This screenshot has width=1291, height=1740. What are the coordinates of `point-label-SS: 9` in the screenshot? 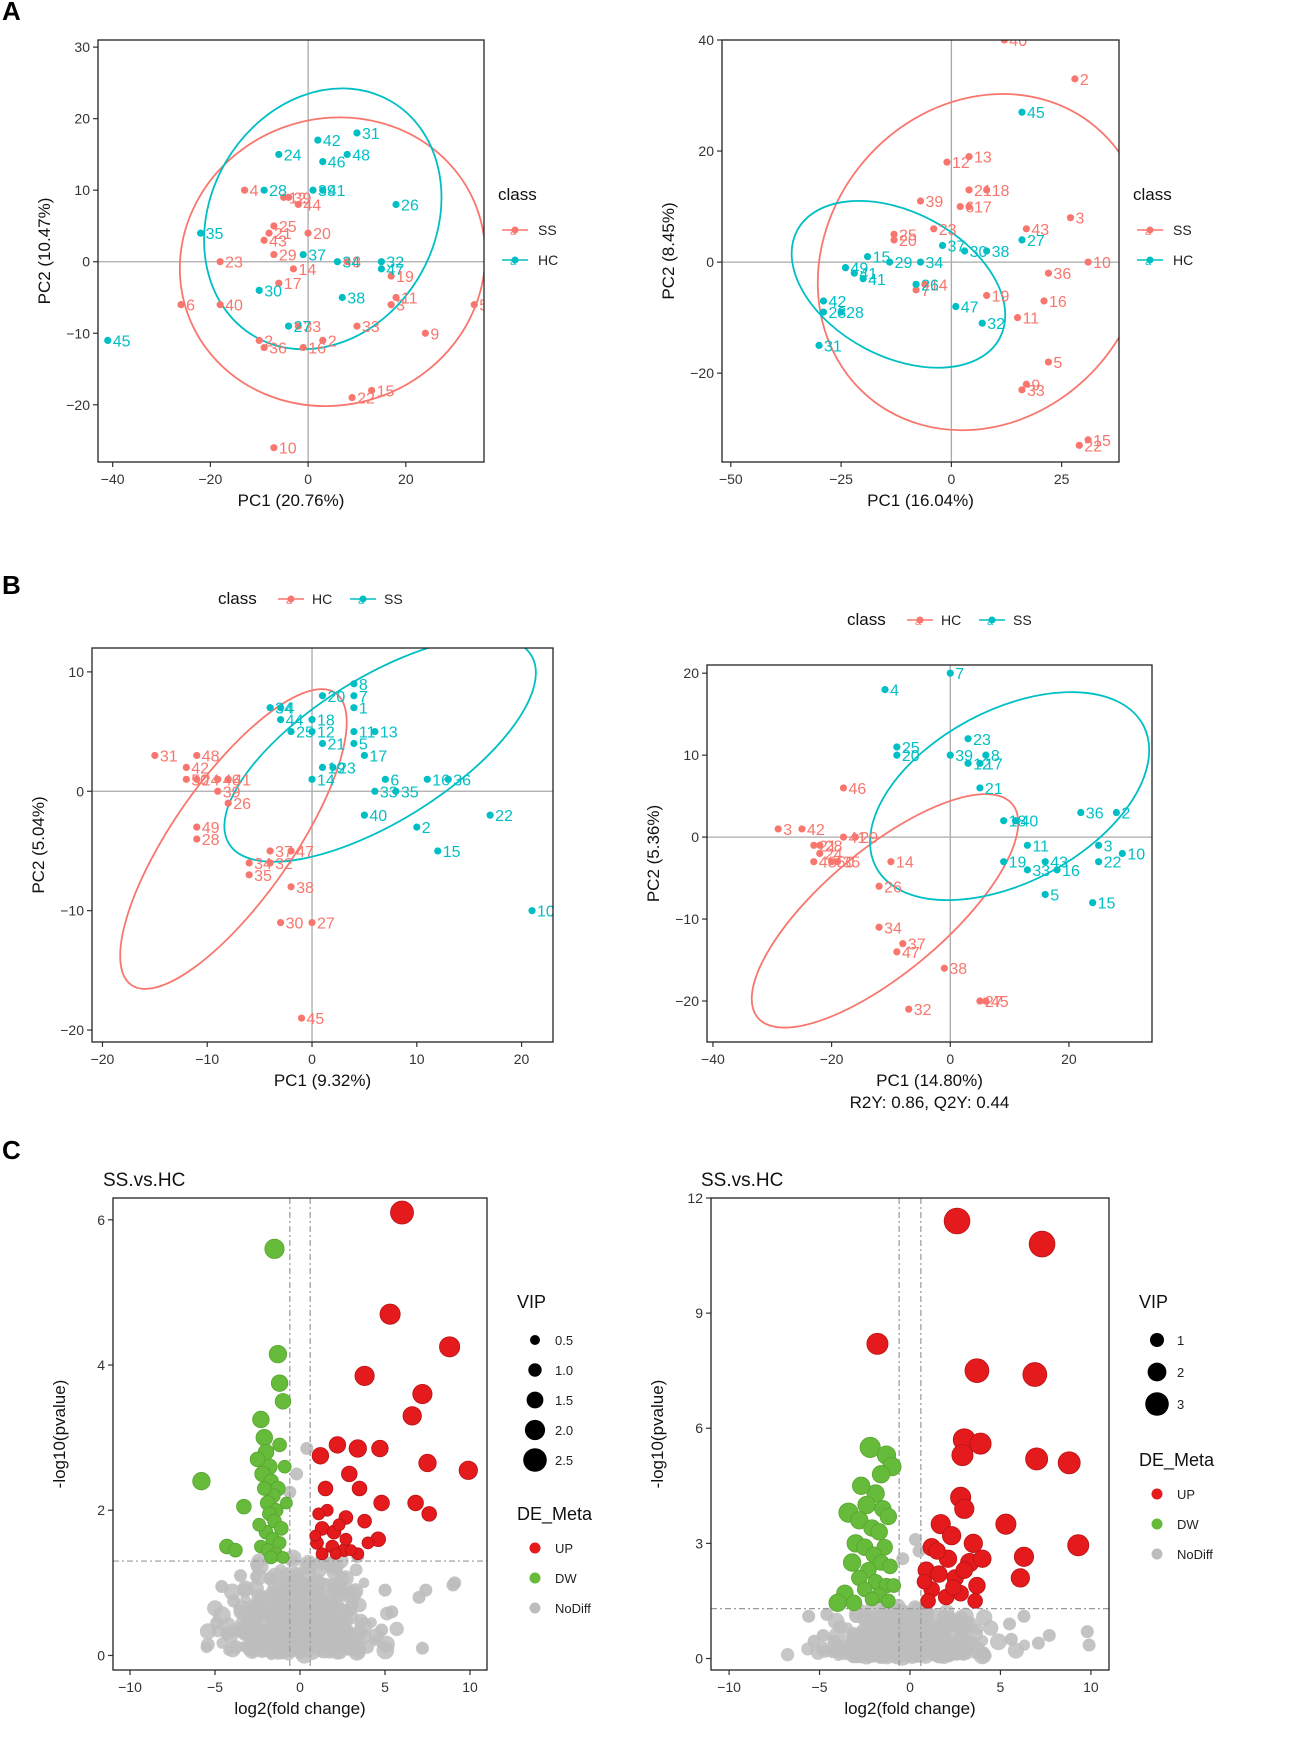 It's located at (434, 334).